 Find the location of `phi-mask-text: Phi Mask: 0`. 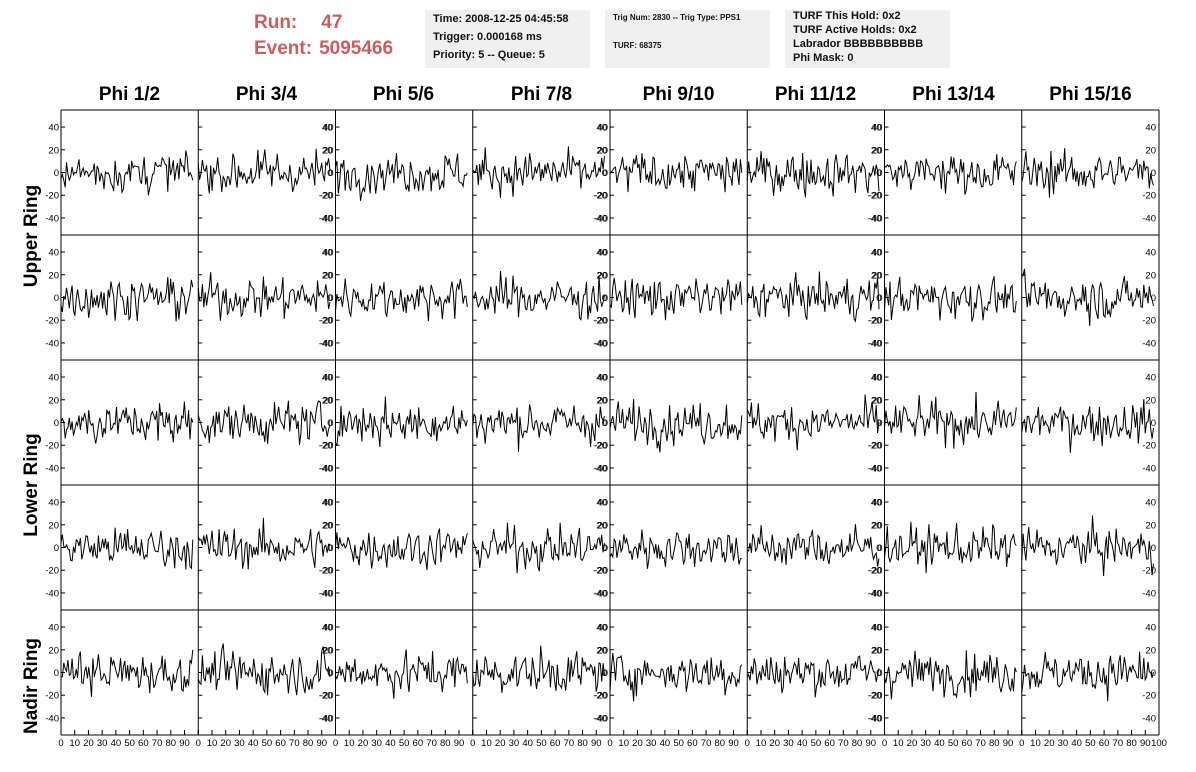

phi-mask-text: Phi Mask: 0 is located at coordinates (823, 58).